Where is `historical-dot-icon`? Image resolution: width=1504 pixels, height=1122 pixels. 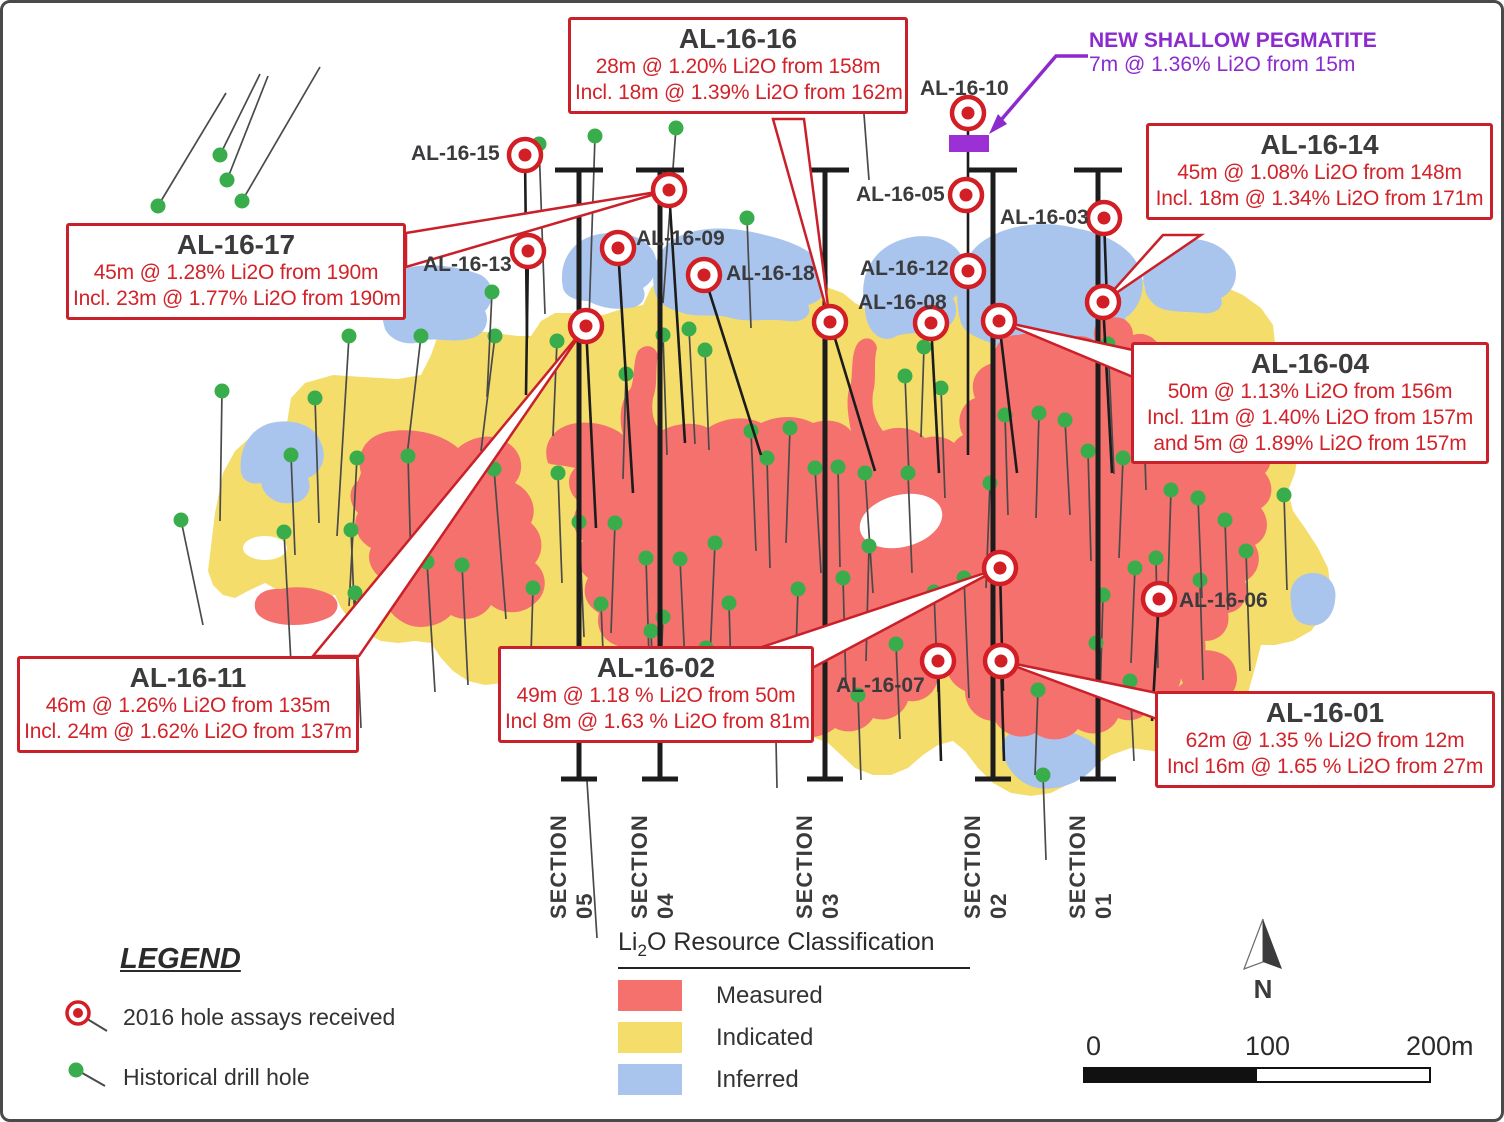
historical-dot-icon is located at coordinates (87, 1074).